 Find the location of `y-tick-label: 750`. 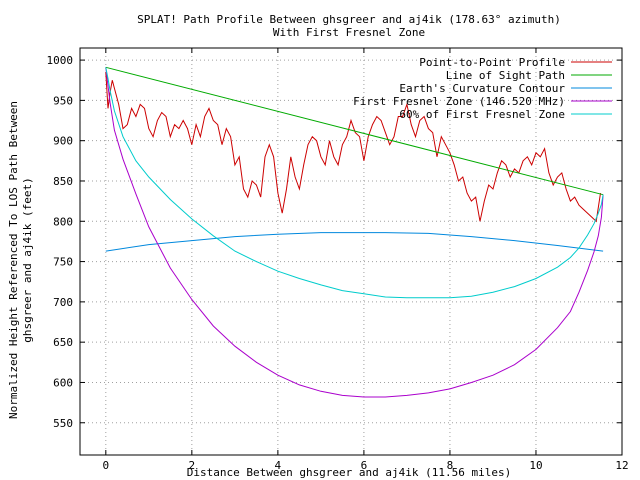

y-tick-label: 750 is located at coordinates (63, 262).